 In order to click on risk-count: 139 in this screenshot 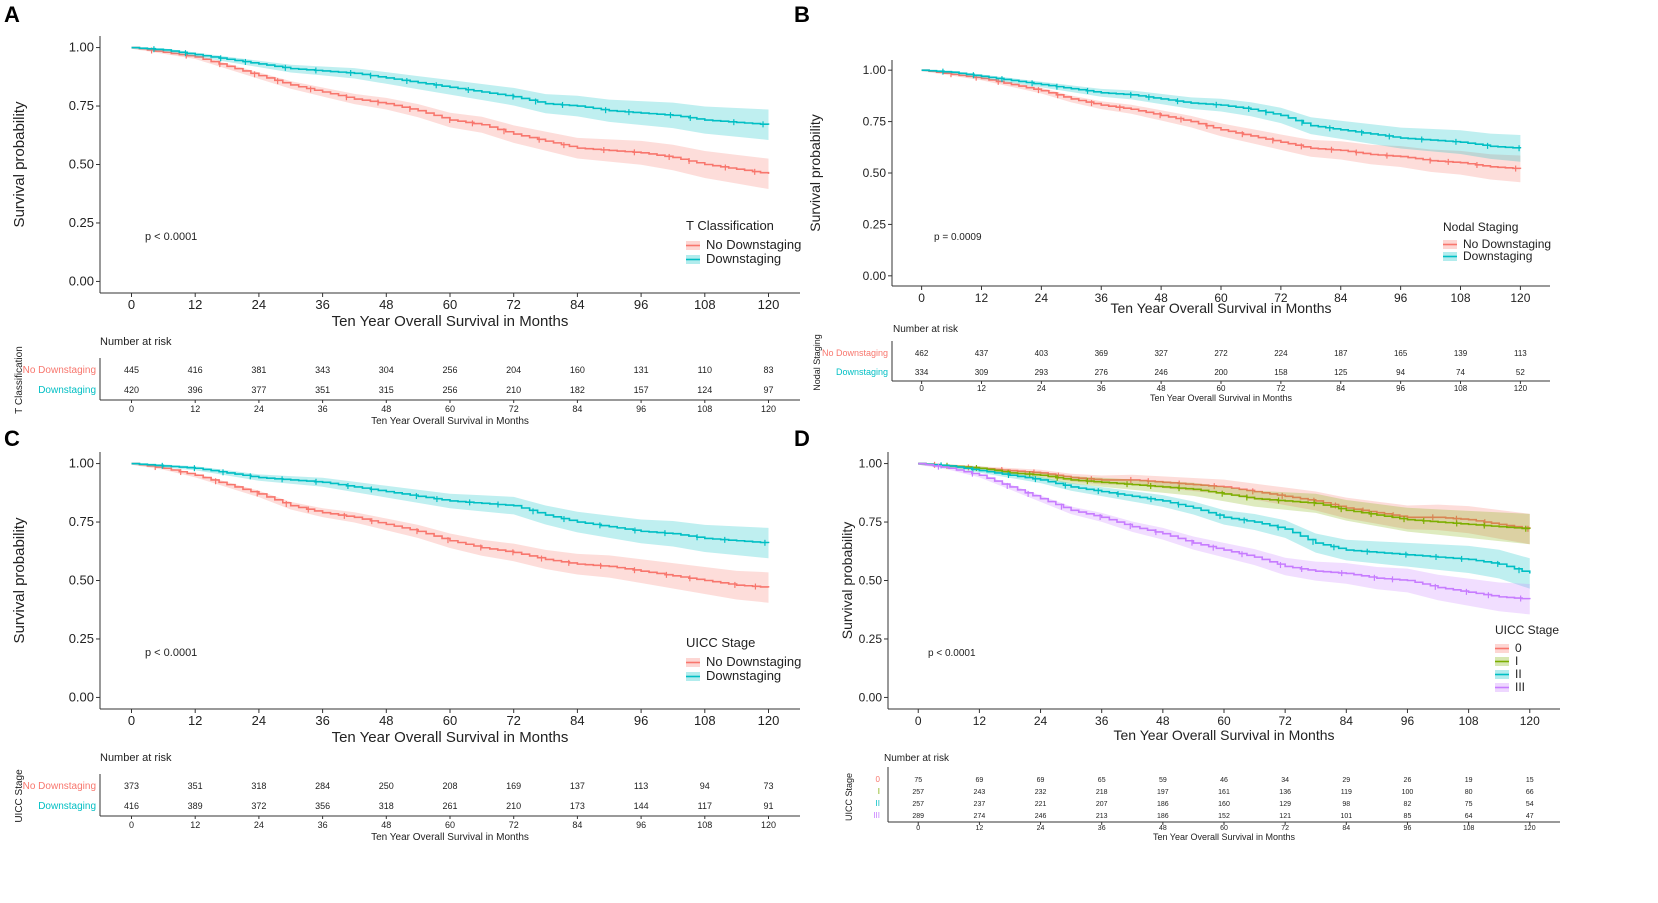, I will do `click(1461, 353)`.